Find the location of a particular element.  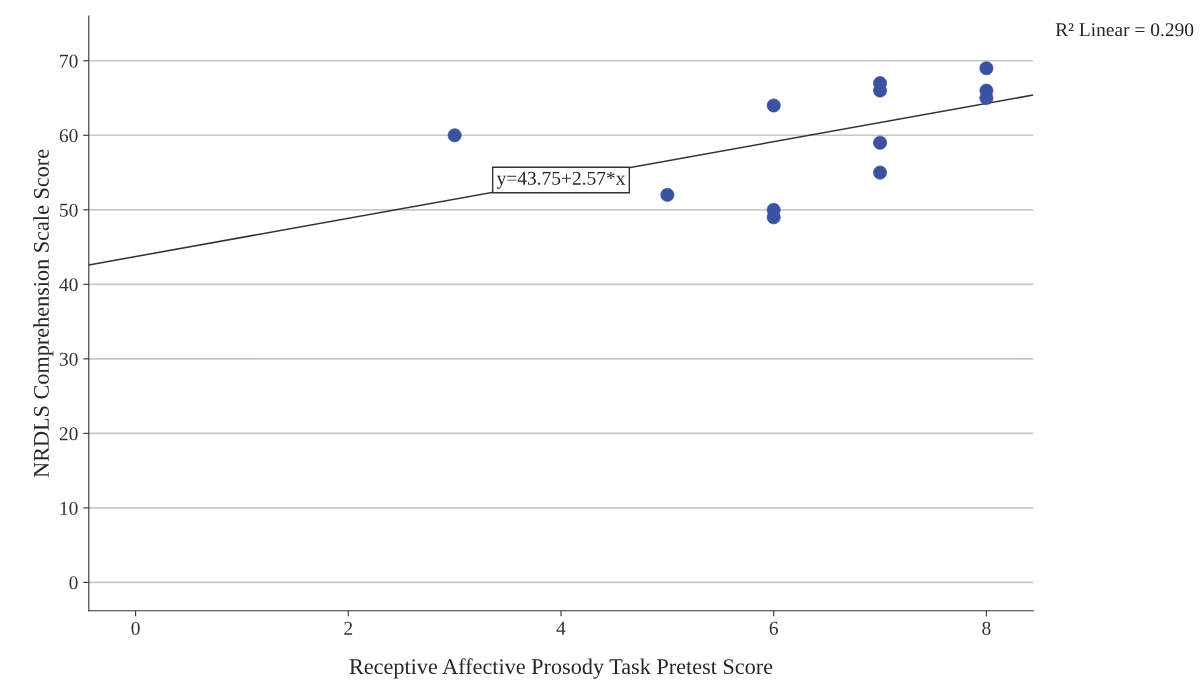

y-tick-label: 70 is located at coordinates (69, 61).